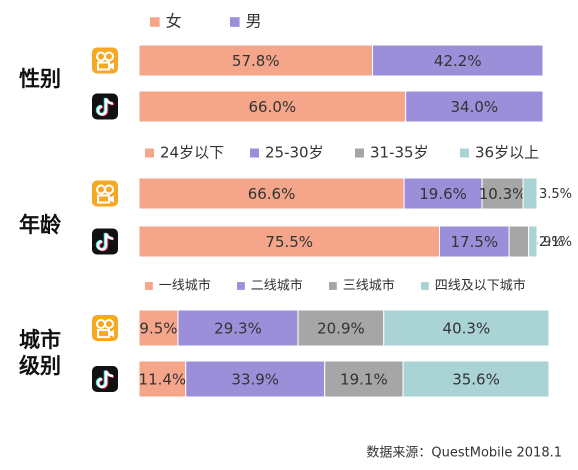 Image resolution: width=578 pixels, height=470 pixels. I want to click on value-label: 42.2%, so click(458, 61).